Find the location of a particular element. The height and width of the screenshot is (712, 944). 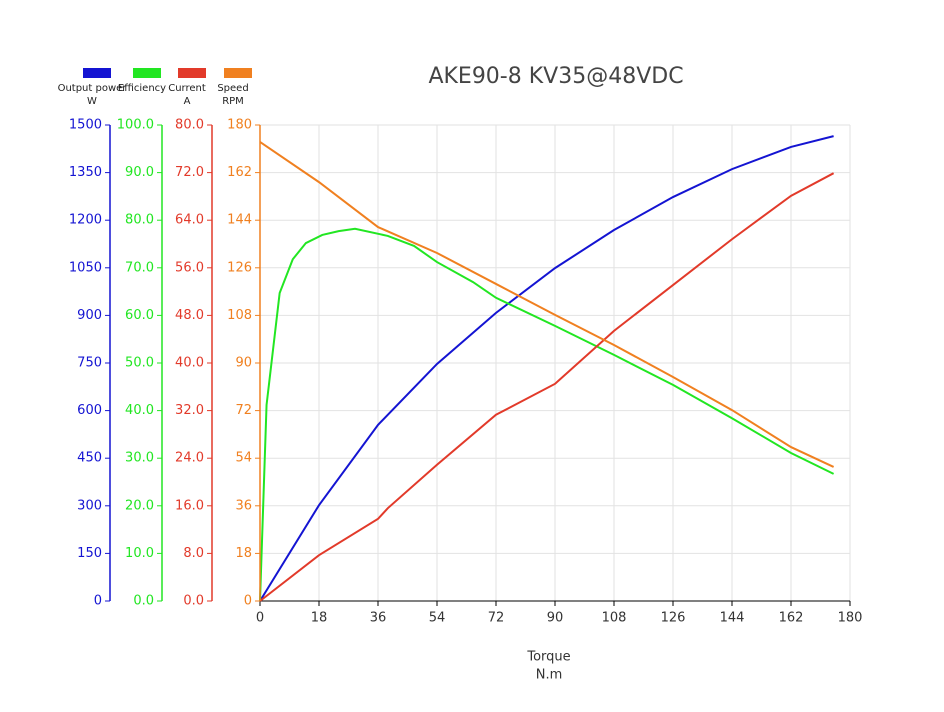

y-tick-label: 450 is located at coordinates (89, 458).